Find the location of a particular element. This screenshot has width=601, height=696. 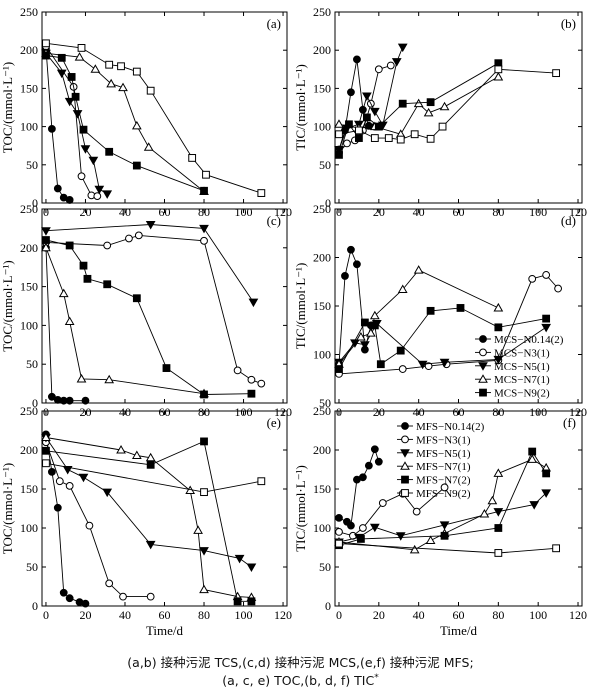

panel-label: (b) is located at coordinates (568, 23).